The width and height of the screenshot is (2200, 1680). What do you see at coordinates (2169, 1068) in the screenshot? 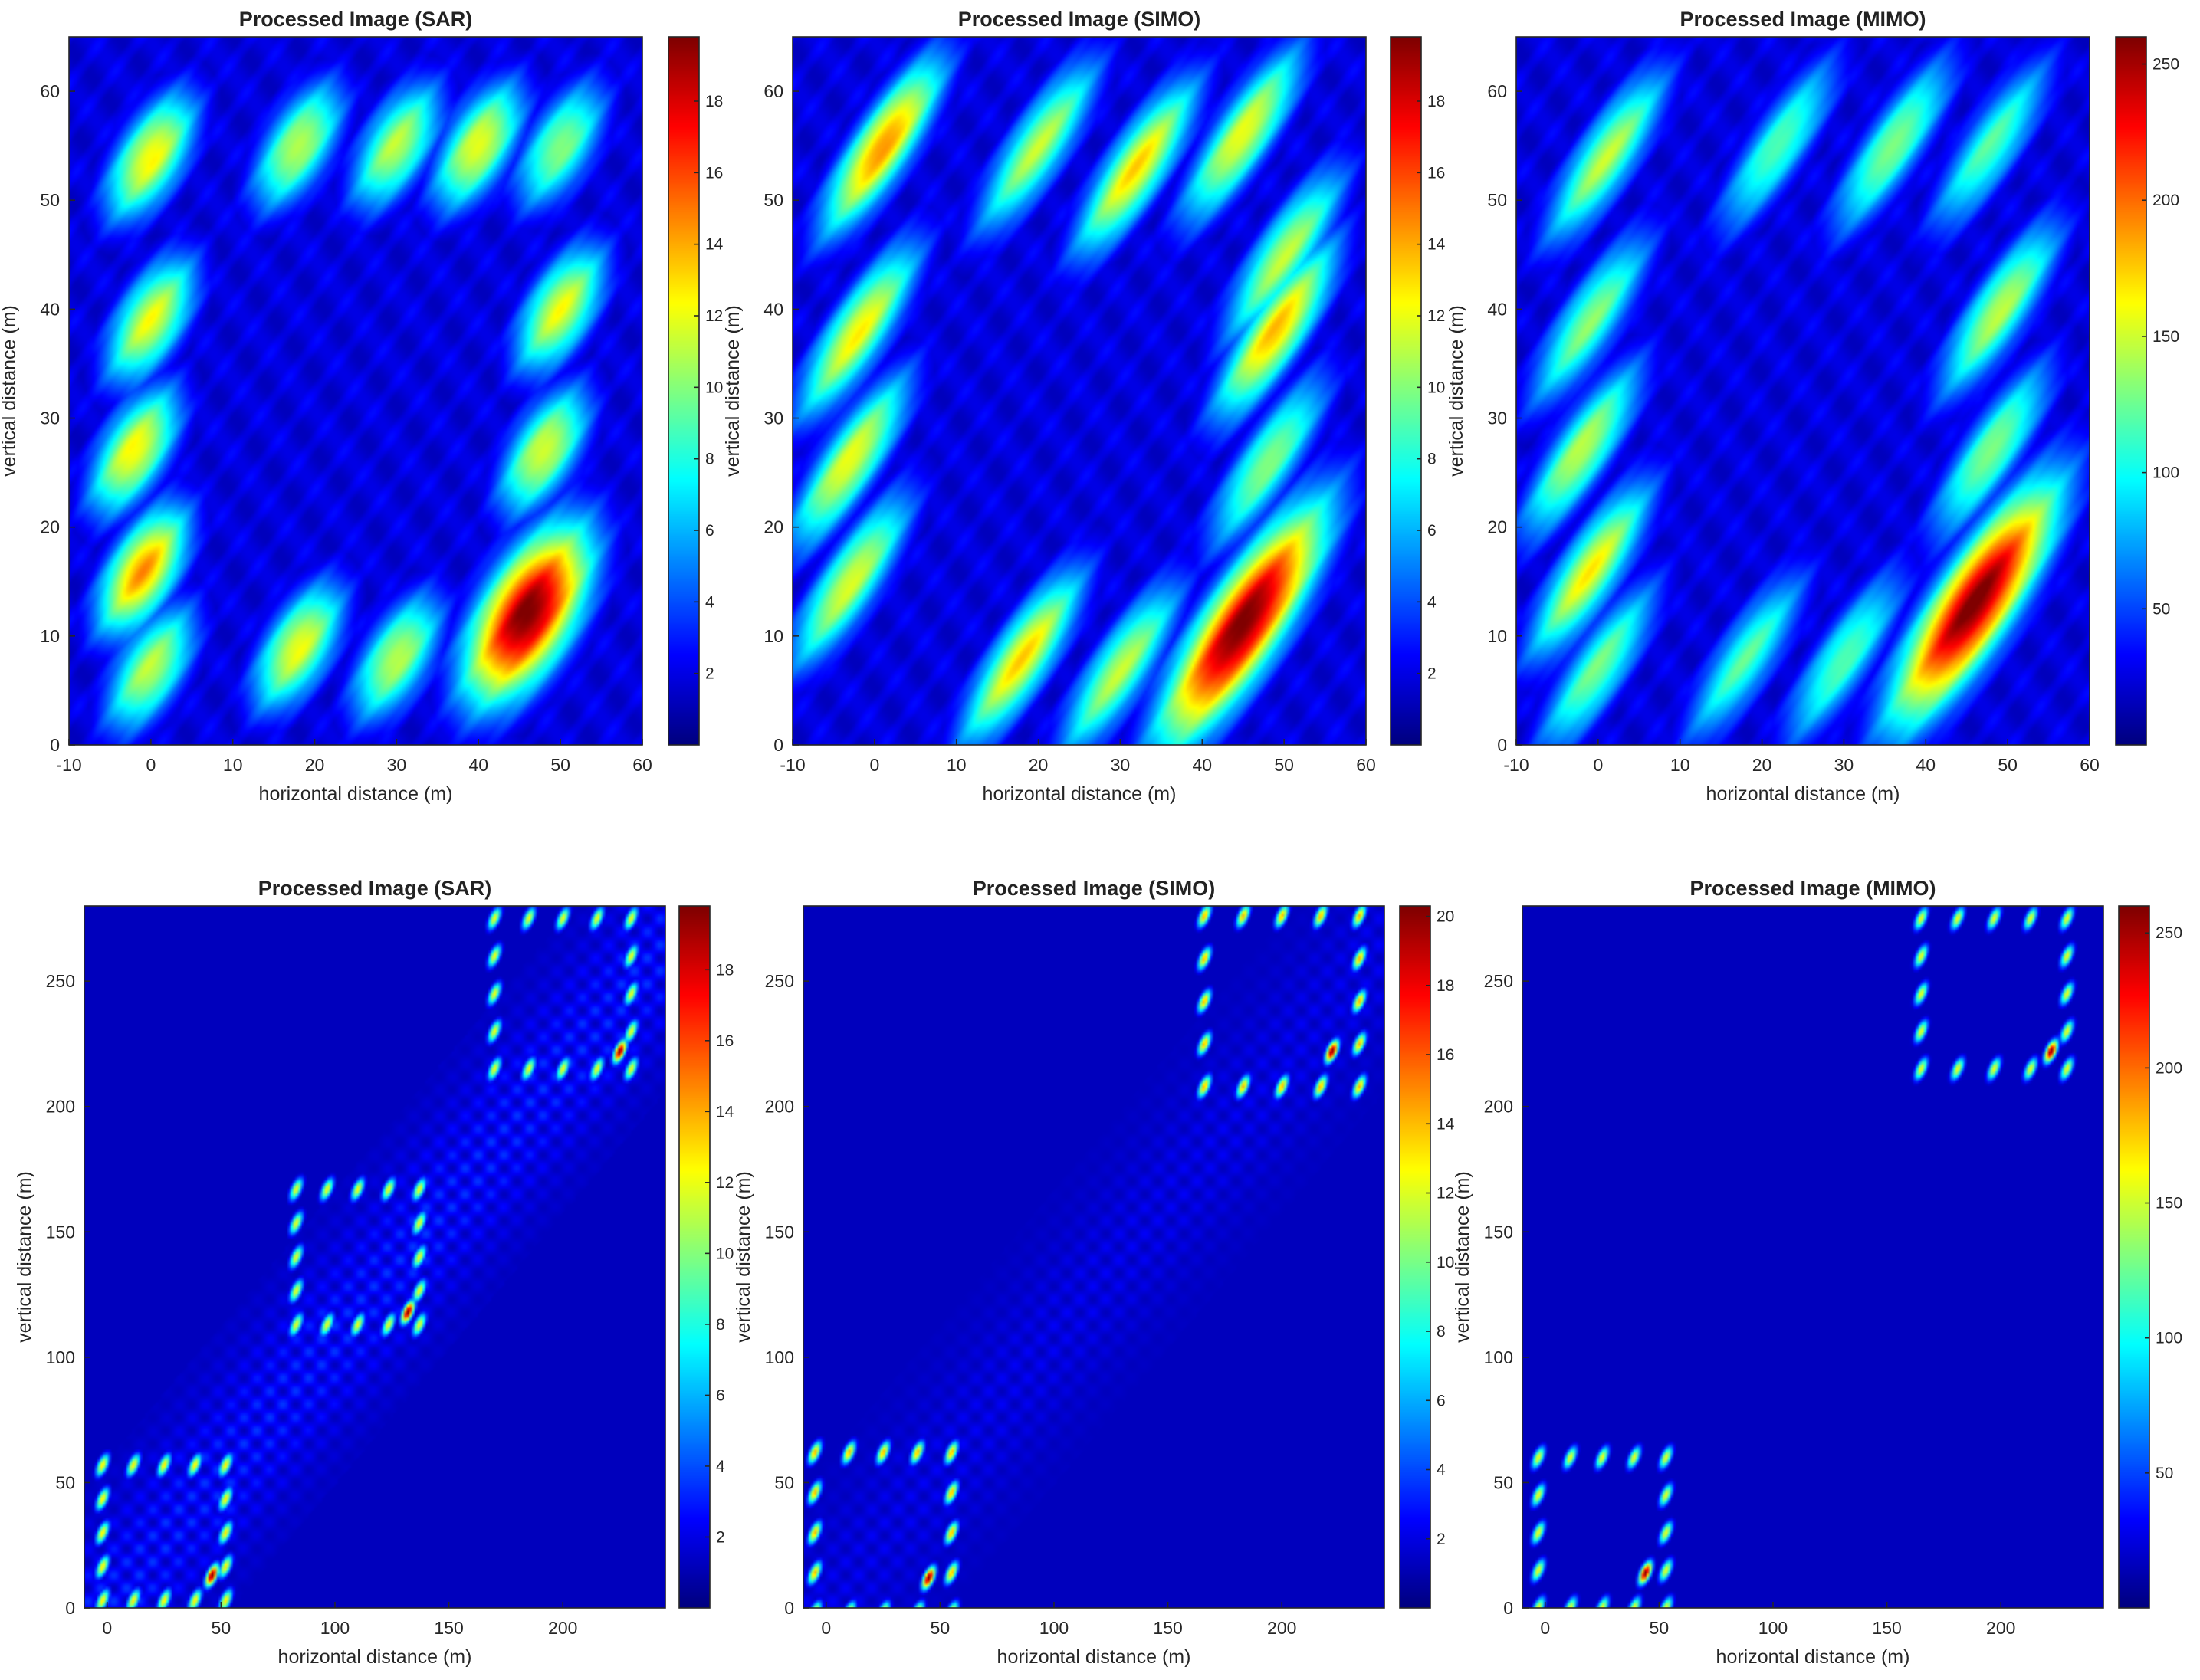
I see `colorbar-tick-label: 200` at bounding box center [2169, 1068].